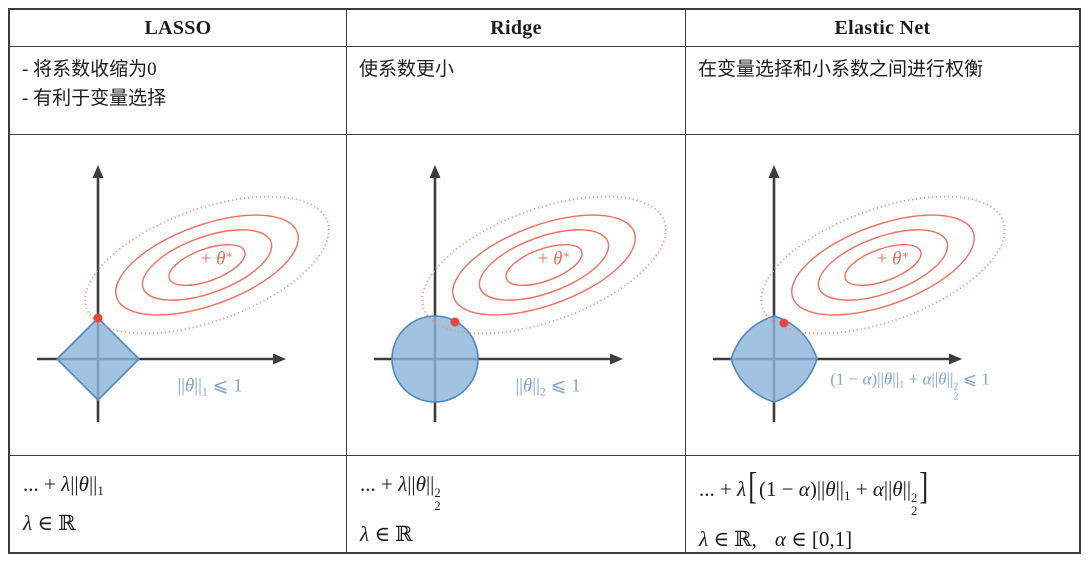  What do you see at coordinates (178, 504) in the screenshot?
I see `formula-lasso: ... + λ||θ||1 λ ∈ ℝ` at bounding box center [178, 504].